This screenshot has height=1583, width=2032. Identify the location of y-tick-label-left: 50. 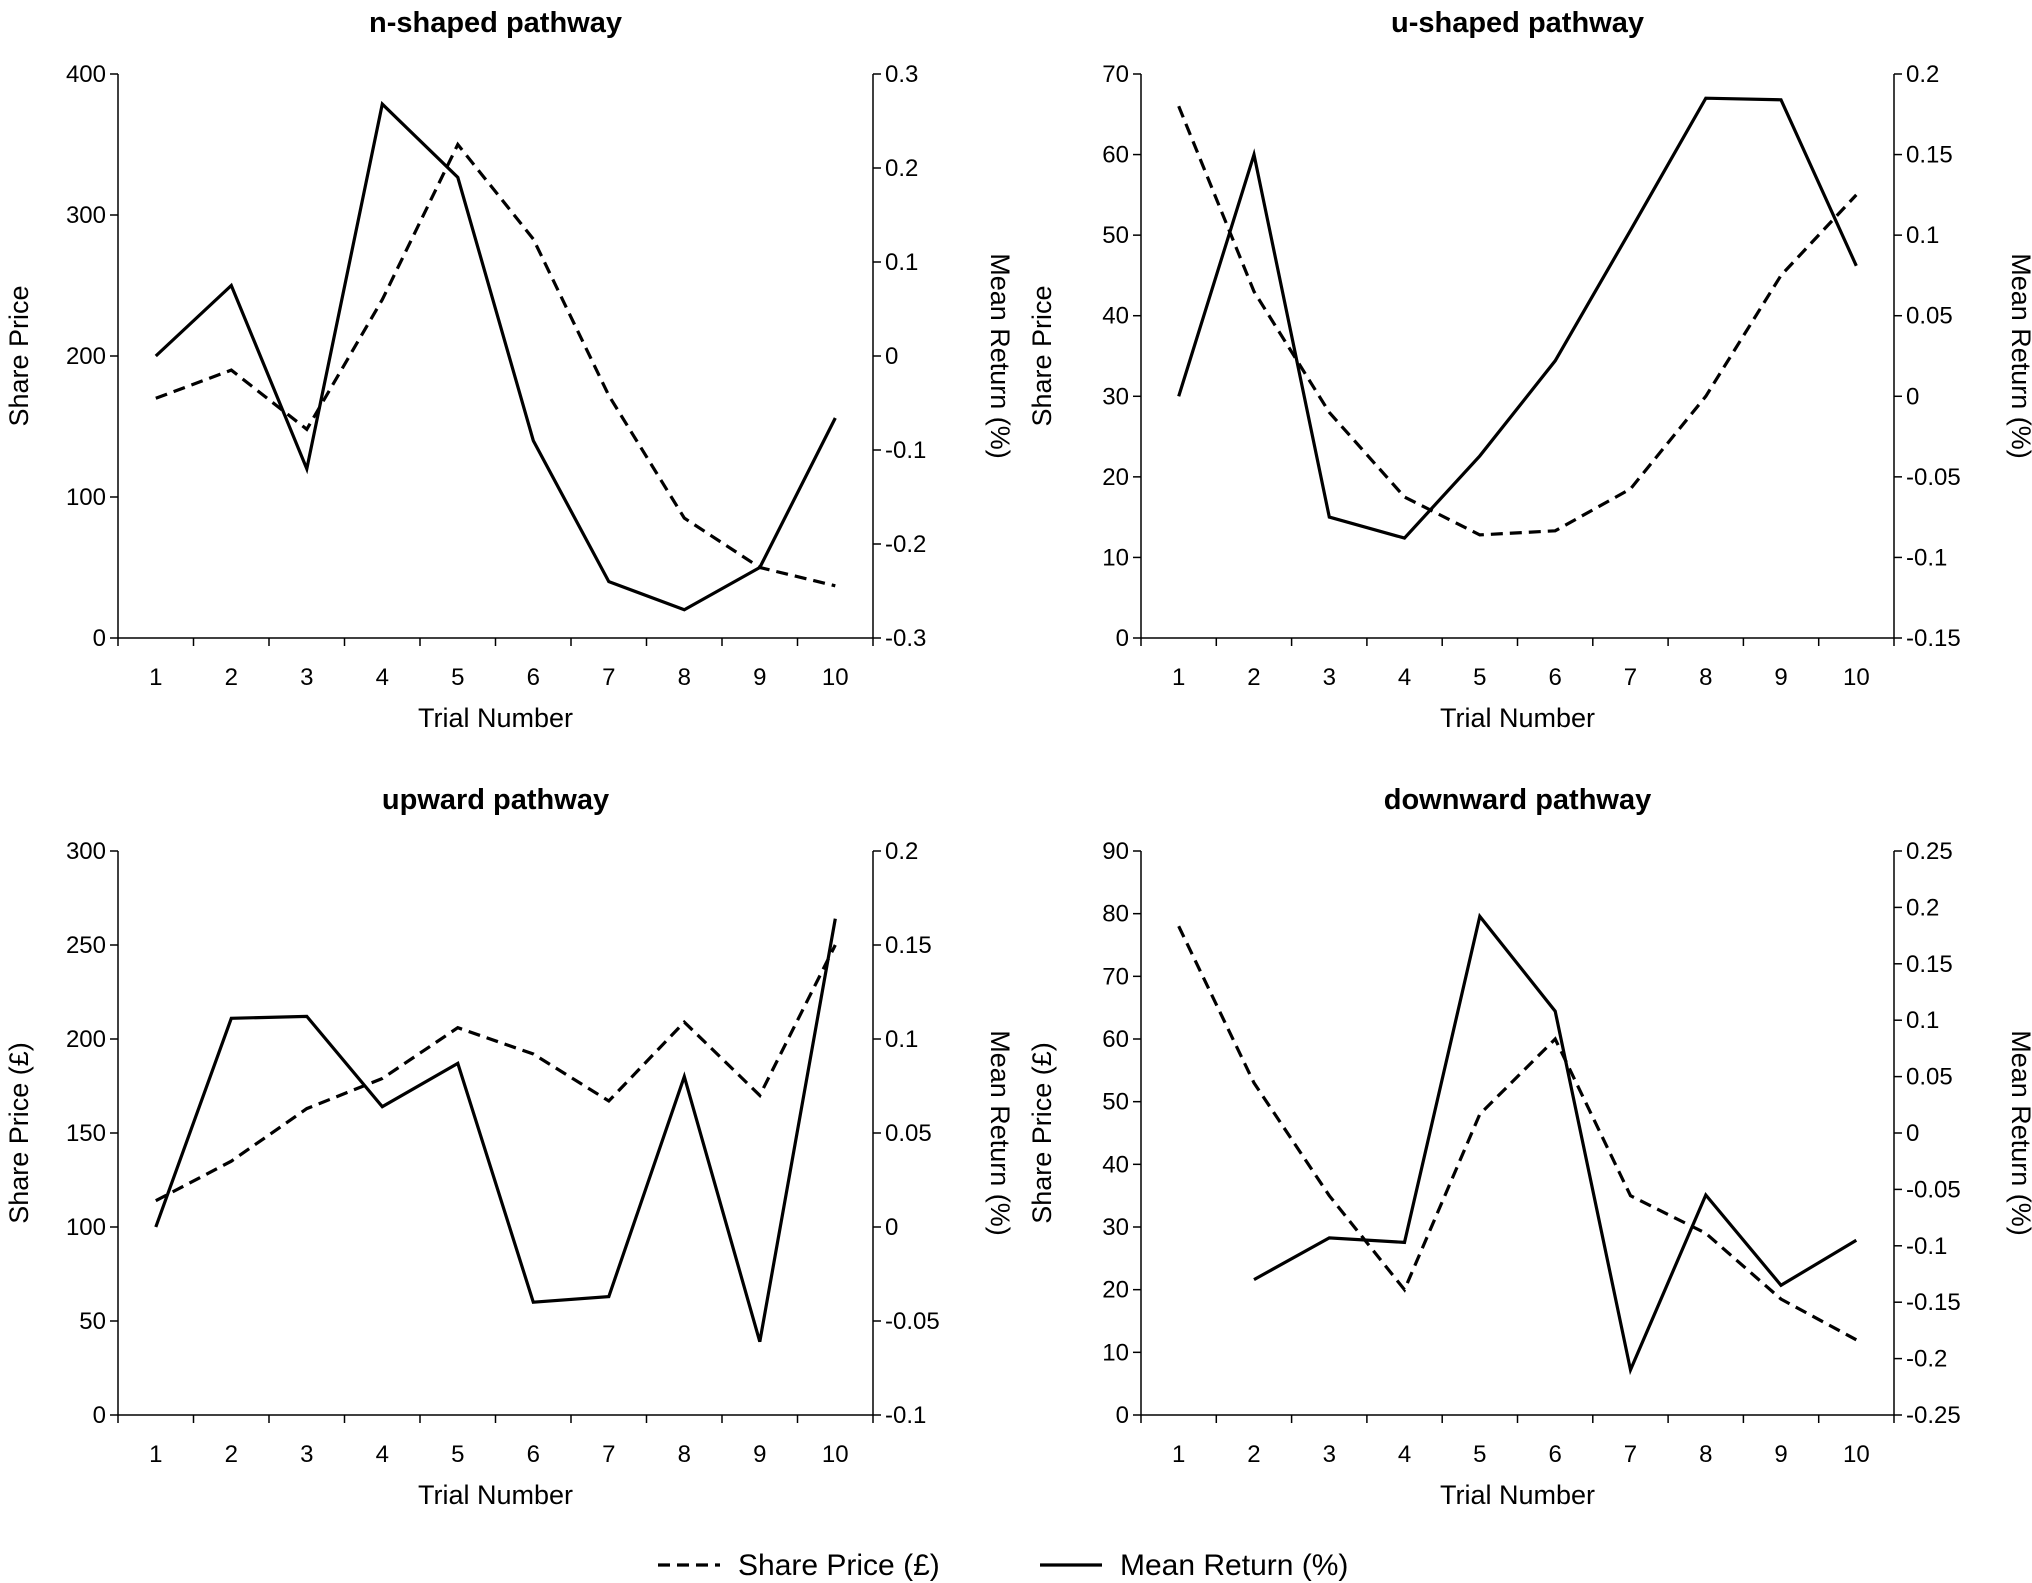
(1115, 1102).